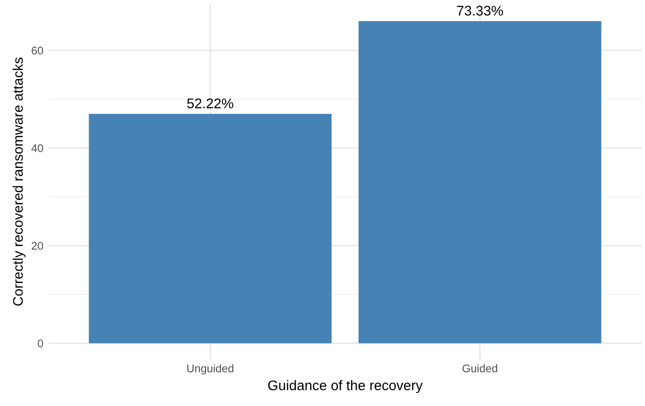 Image resolution: width=645 pixels, height=406 pixels. Describe the element at coordinates (38, 246) in the screenshot. I see `y-tick-label: 20` at that location.